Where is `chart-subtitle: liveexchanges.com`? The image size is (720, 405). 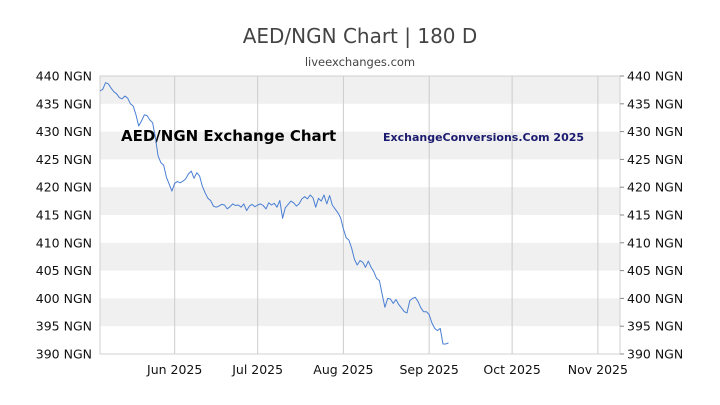
chart-subtitle: liveexchanges.com is located at coordinates (360, 62).